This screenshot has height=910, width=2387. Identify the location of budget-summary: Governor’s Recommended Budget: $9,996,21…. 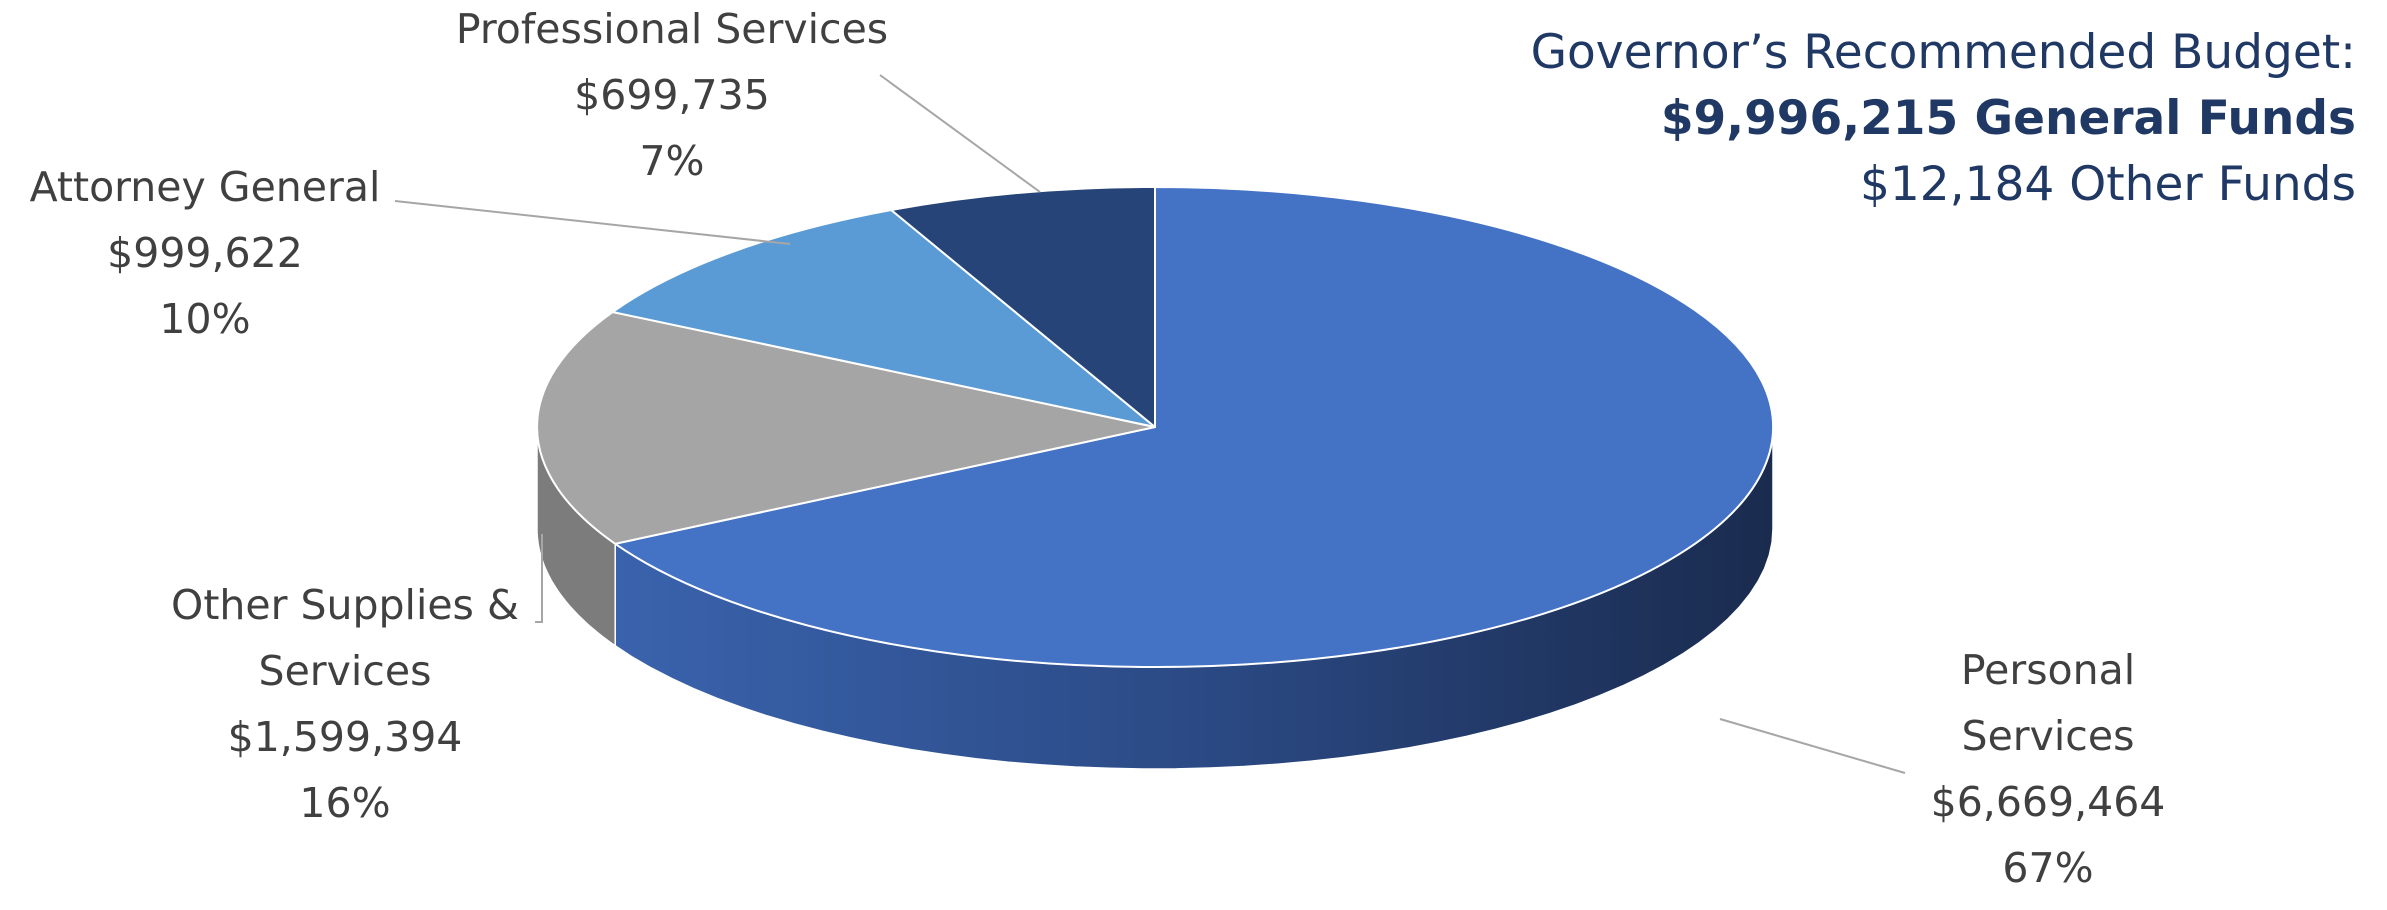
(1943, 119).